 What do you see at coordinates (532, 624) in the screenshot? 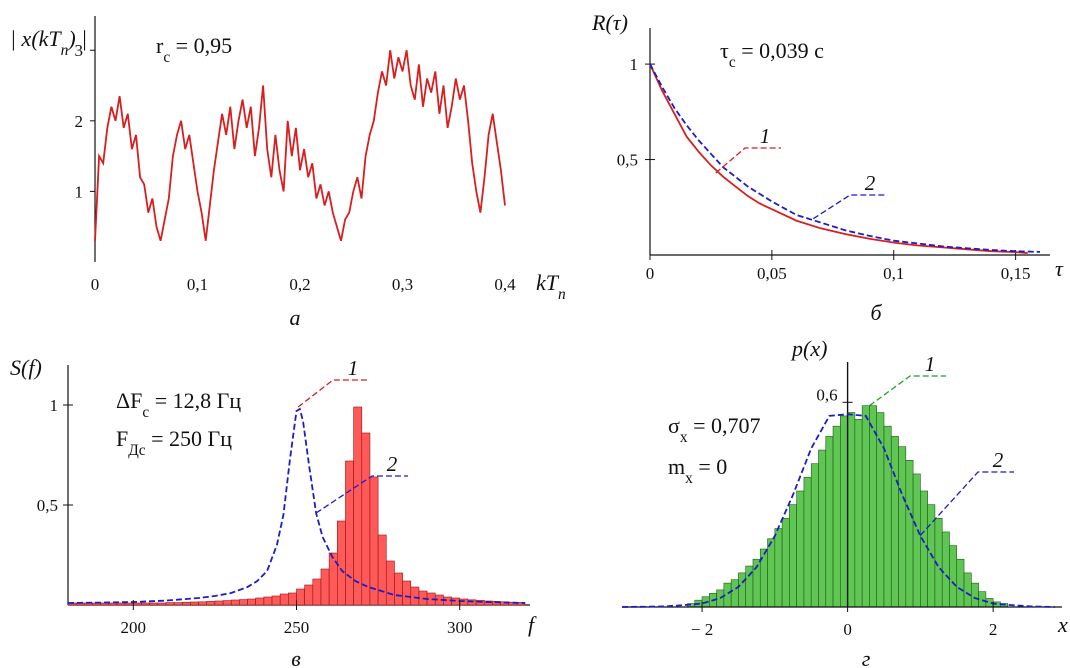
I see `chart-c-xlabel: f` at bounding box center [532, 624].